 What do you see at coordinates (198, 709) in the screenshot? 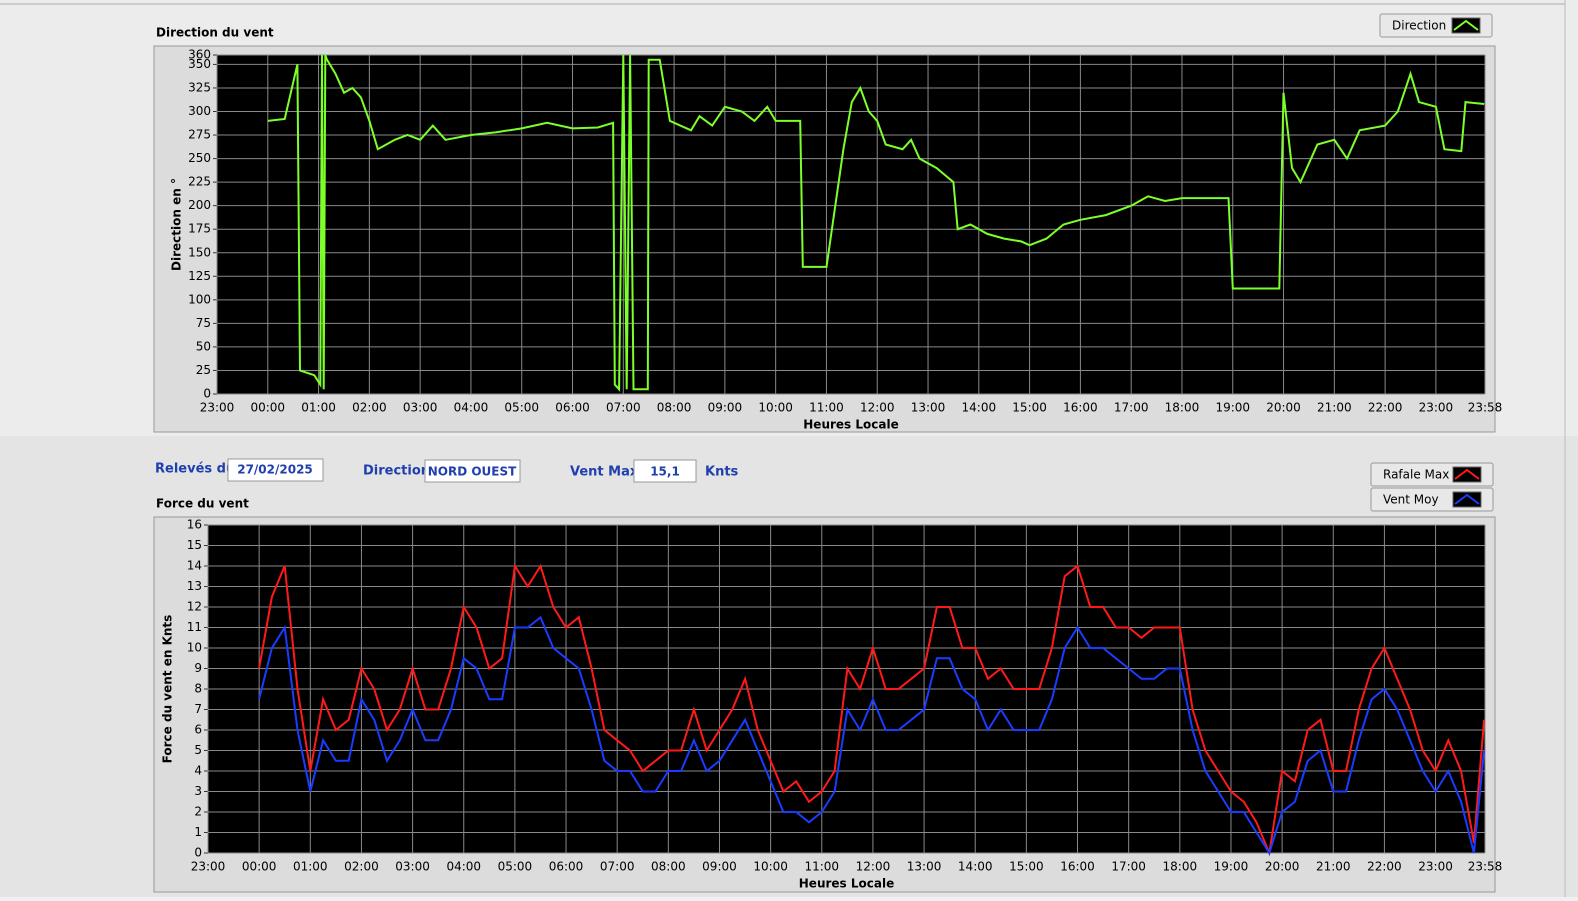
I see `y-tick-label: 7` at bounding box center [198, 709].